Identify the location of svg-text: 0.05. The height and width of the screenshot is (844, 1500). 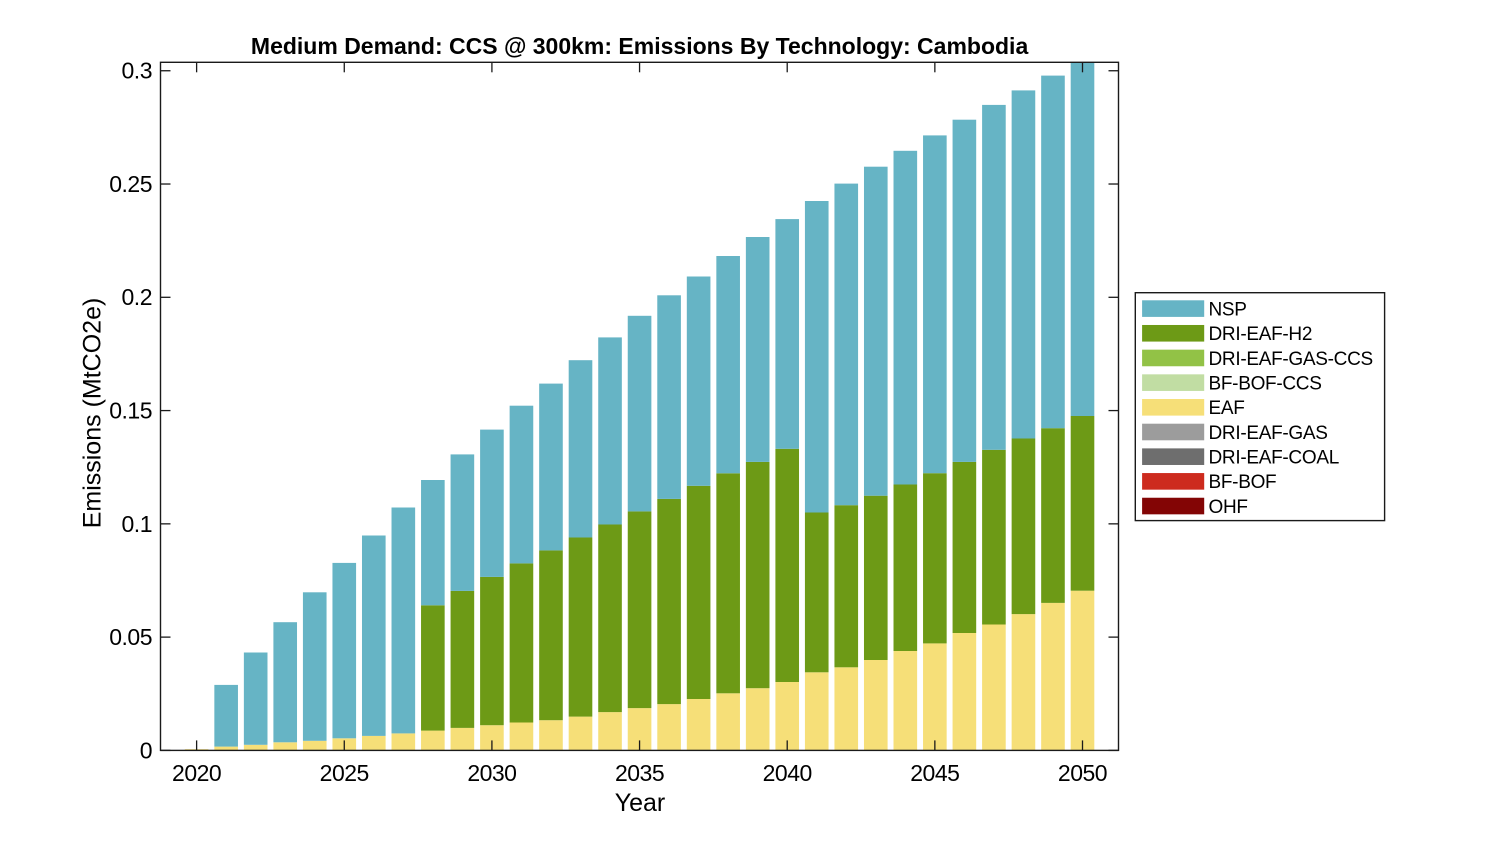
(130, 637).